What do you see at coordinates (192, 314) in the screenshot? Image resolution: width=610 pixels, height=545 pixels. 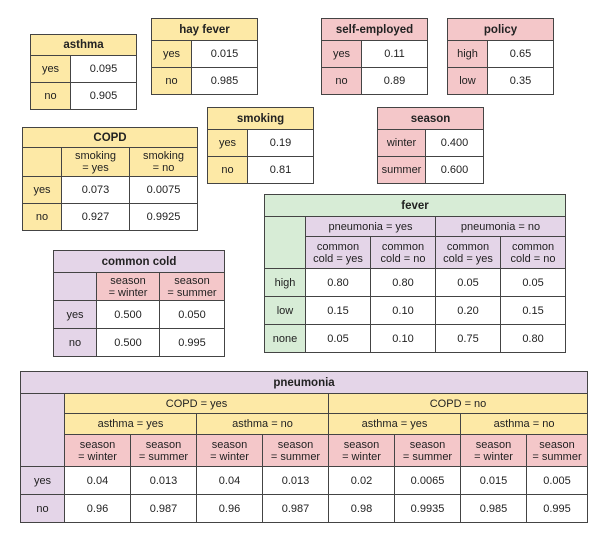 I see `probability-cell: 0.050` at bounding box center [192, 314].